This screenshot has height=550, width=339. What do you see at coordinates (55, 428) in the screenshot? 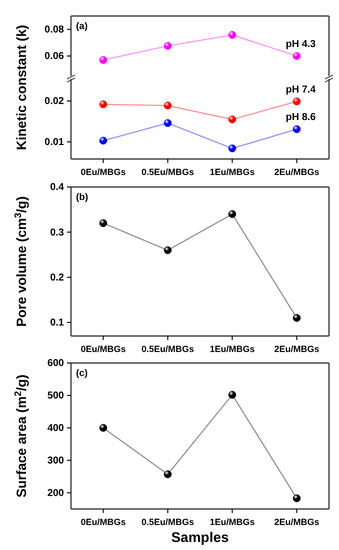
I see `y-tick-label: 400` at bounding box center [55, 428].